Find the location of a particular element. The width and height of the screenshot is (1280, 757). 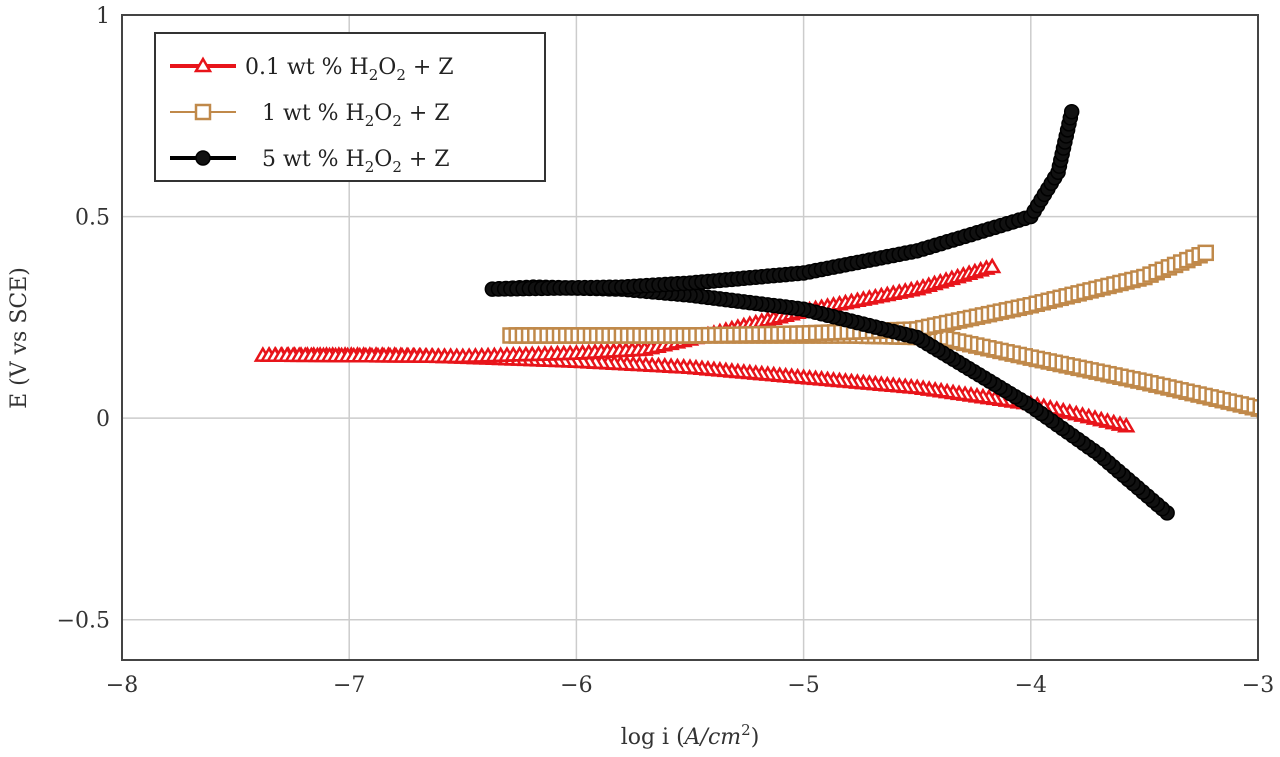

x-axis-label: log i (A/cm2) is located at coordinates (690, 735).